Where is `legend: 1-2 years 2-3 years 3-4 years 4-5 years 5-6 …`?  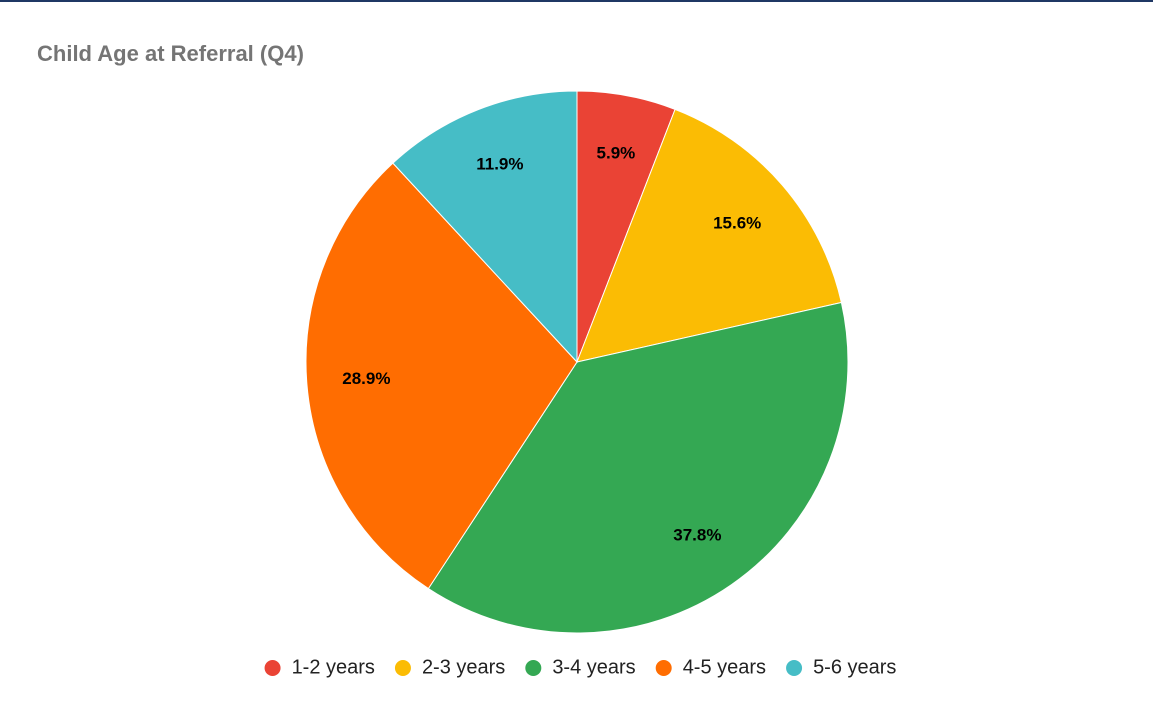
legend: 1-2 years 2-3 years 3-4 years 4-5 years 5-6 … is located at coordinates (580, 667).